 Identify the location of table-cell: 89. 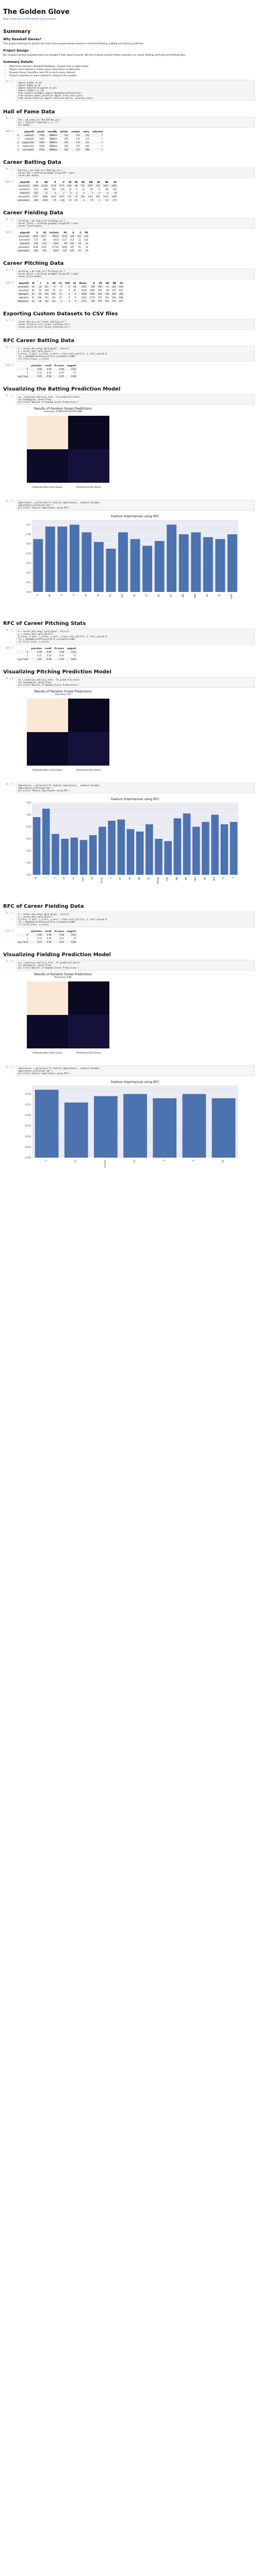
(107, 290).